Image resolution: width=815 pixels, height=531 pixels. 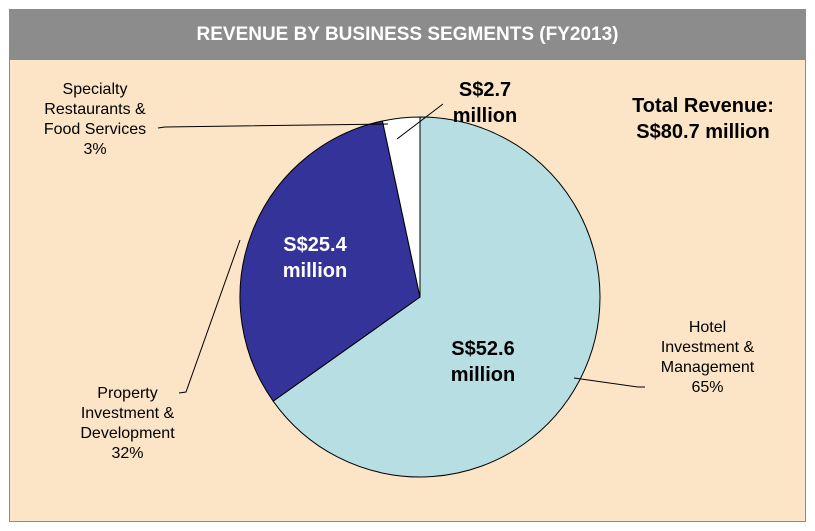 What do you see at coordinates (707, 387) in the screenshot?
I see `percentage-label: 65%` at bounding box center [707, 387].